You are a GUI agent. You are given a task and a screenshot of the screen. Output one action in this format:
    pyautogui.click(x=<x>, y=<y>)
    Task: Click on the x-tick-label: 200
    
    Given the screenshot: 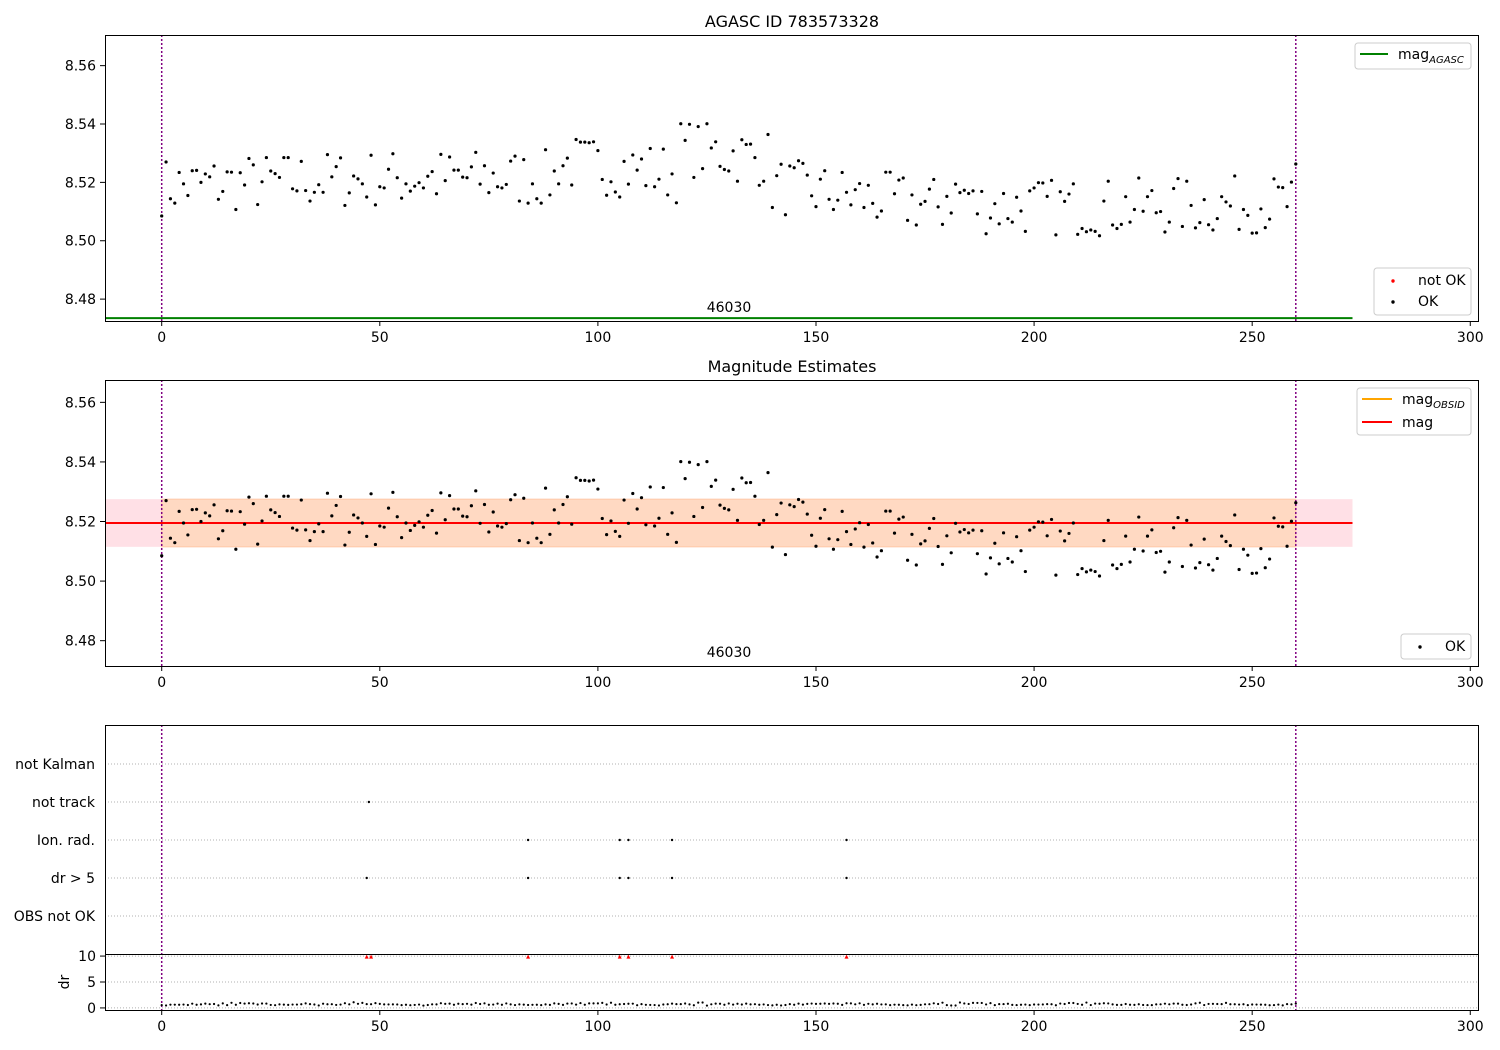 What is the action you would take?
    pyautogui.click(x=1034, y=683)
    